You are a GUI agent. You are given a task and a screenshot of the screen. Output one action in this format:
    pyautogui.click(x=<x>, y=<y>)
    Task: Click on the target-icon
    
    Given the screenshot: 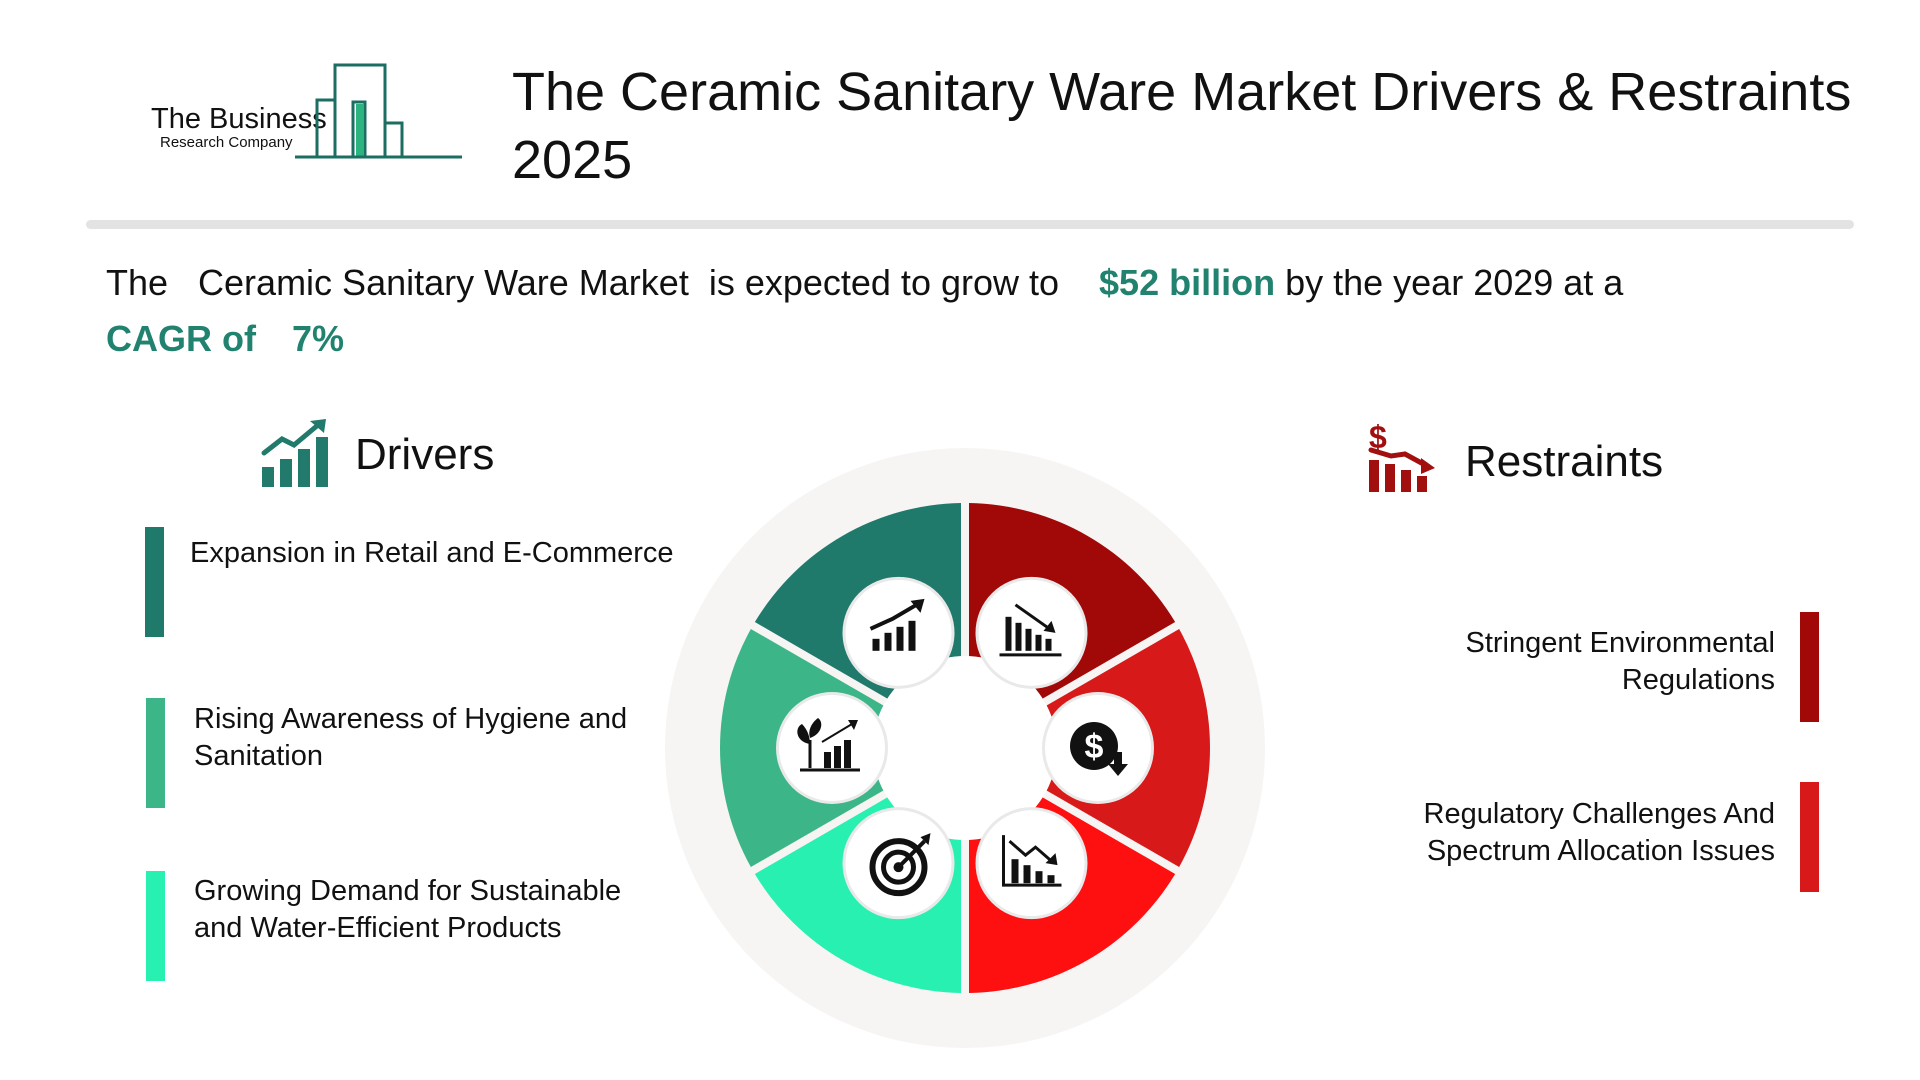 What is the action you would take?
    pyautogui.click(x=898, y=863)
    